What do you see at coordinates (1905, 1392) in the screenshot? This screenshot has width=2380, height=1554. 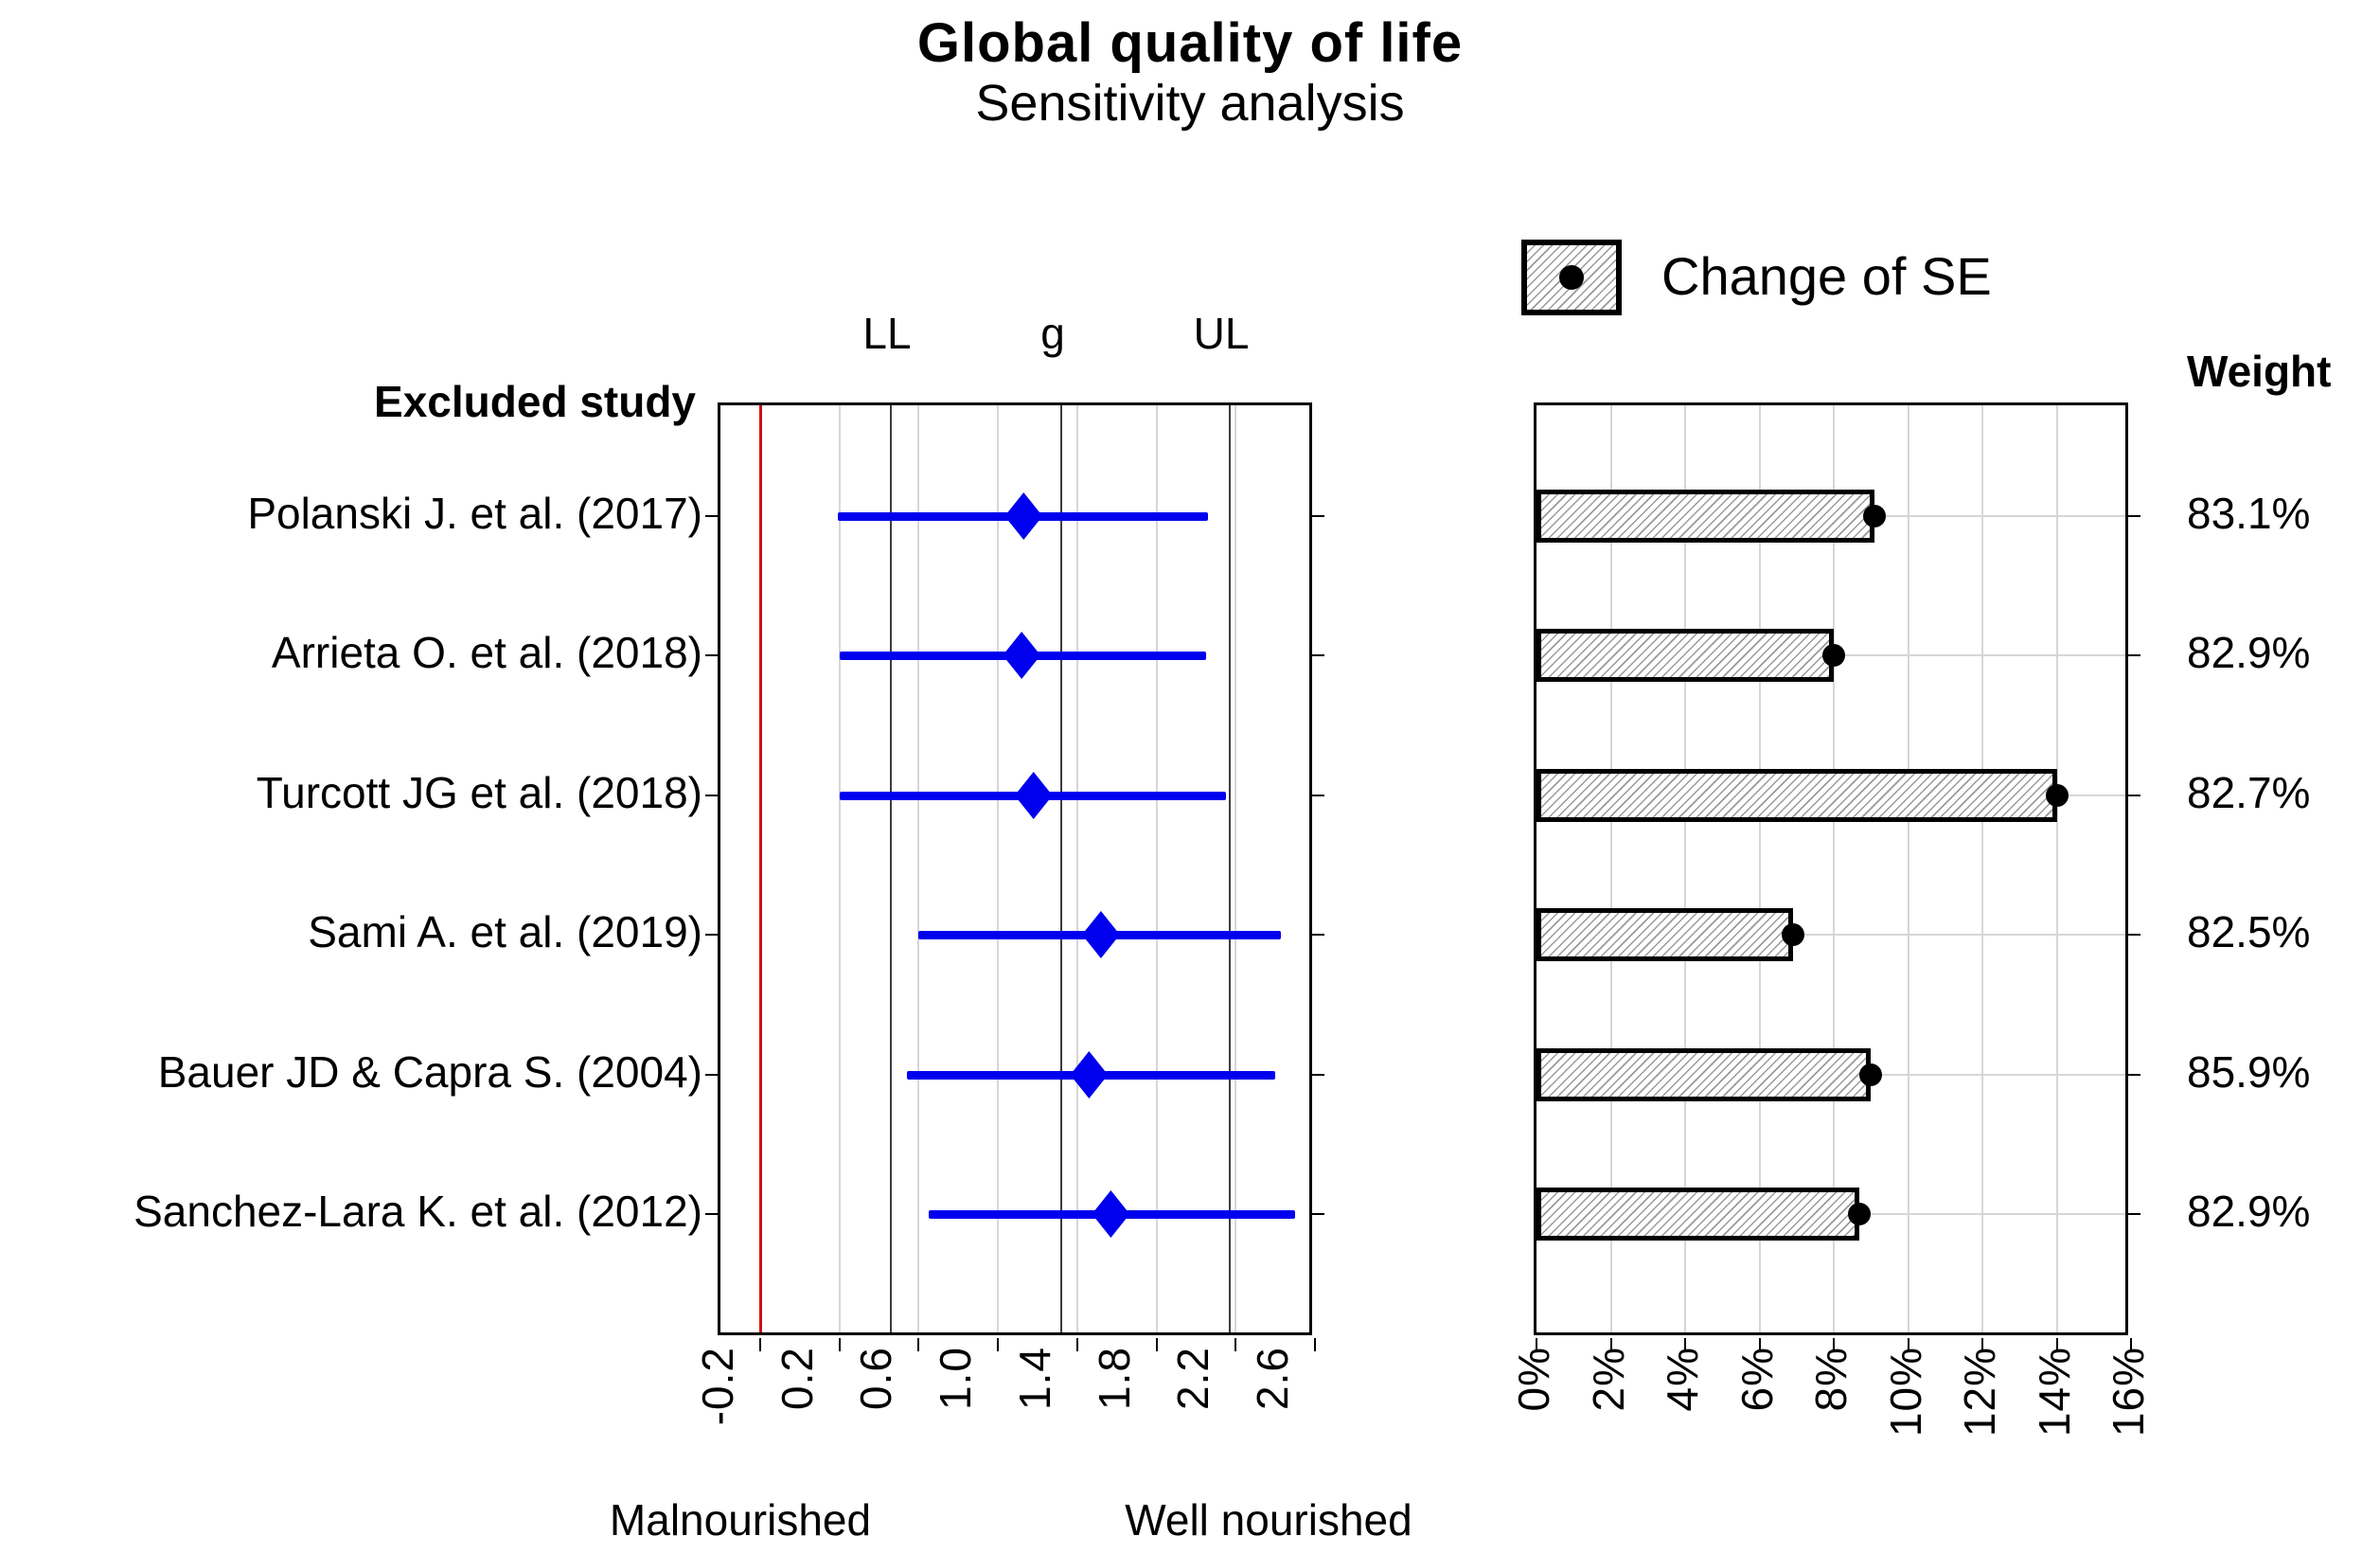 I see `se-x-tick-label: 10%` at bounding box center [1905, 1392].